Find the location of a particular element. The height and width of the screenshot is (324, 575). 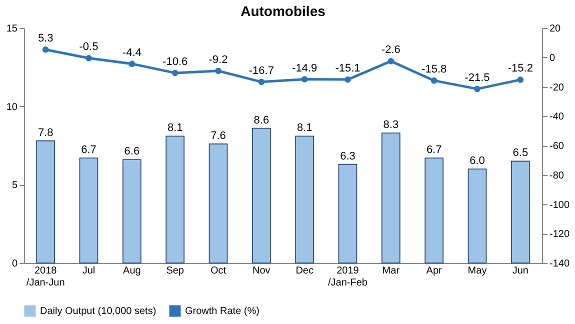

data-label: 8.3 is located at coordinates (391, 124).